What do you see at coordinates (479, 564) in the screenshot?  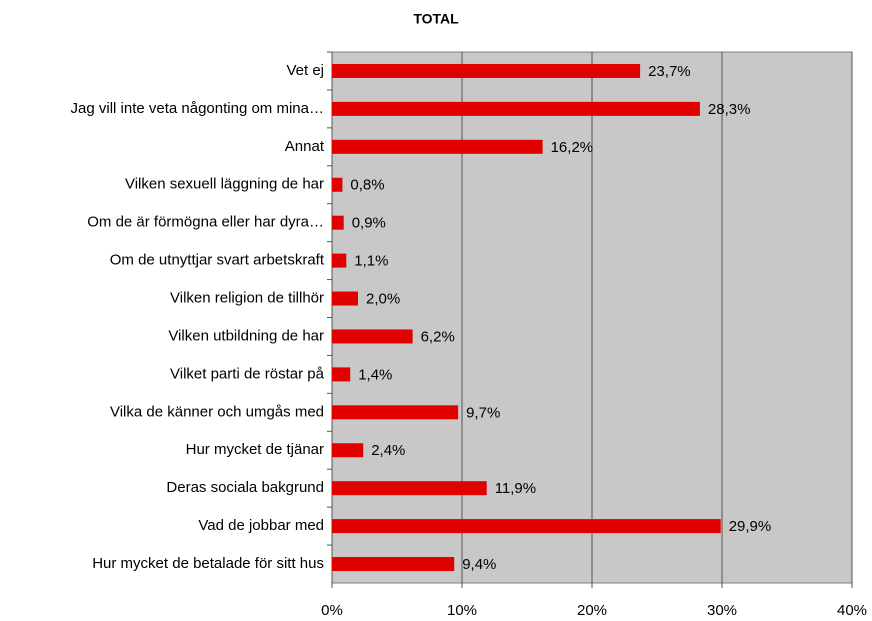 I see `value-label: 9,4%` at bounding box center [479, 564].